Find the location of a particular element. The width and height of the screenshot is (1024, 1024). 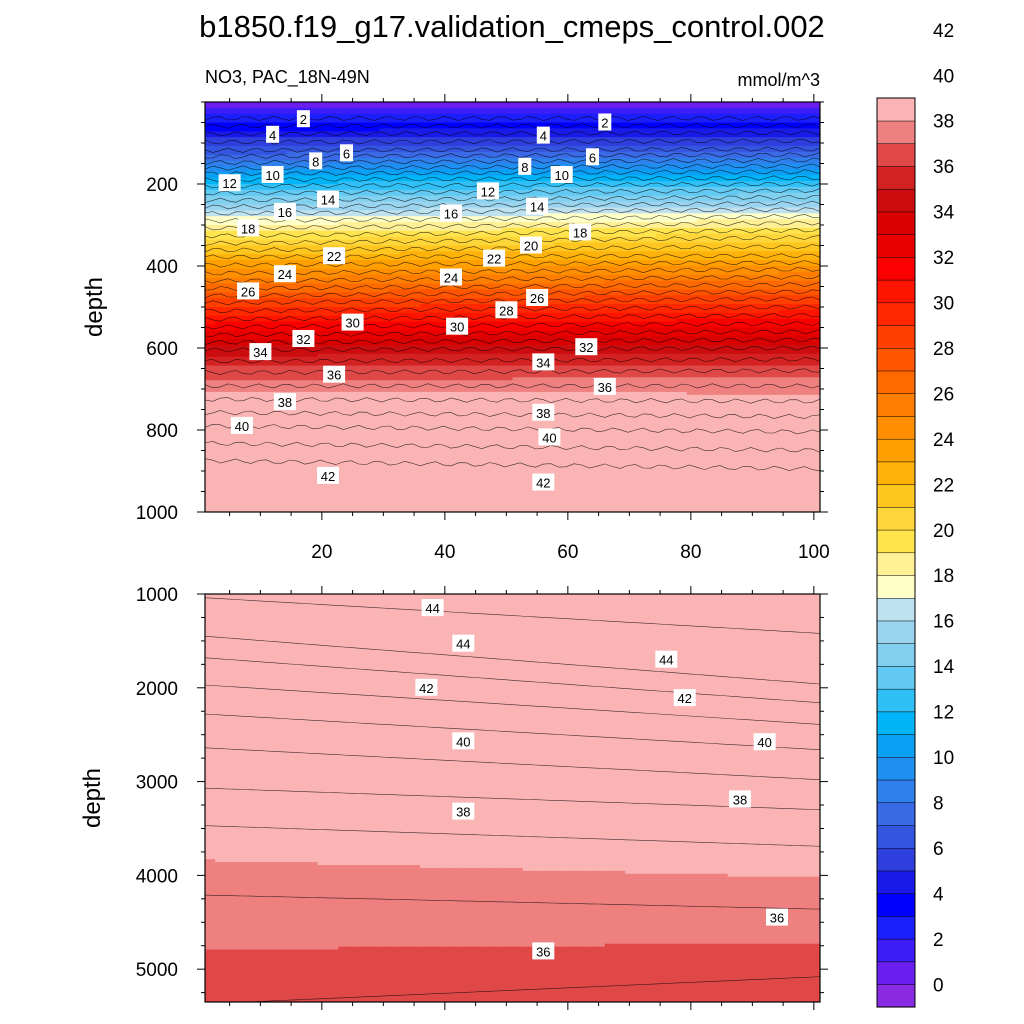

colorbar-label: 36 is located at coordinates (943, 167).